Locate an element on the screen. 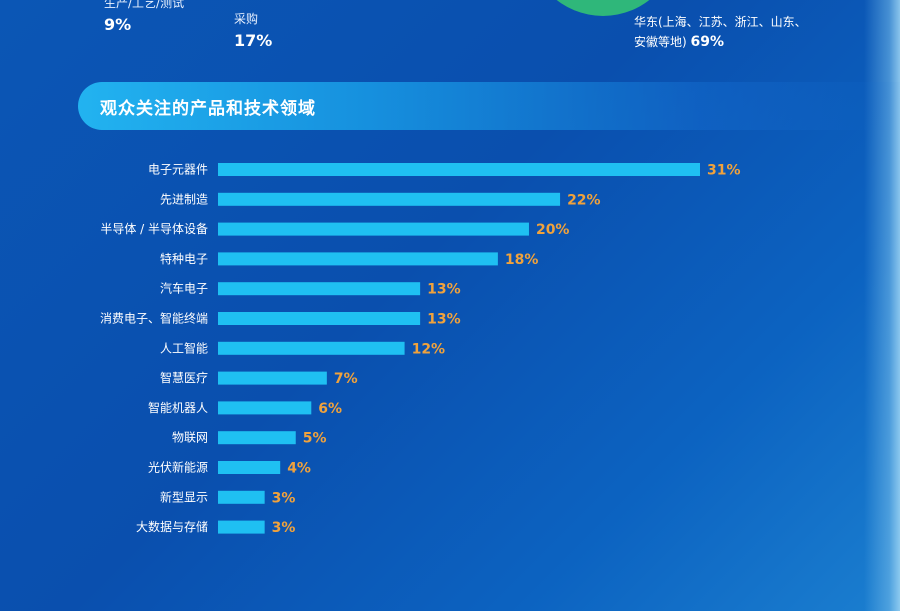  value-label: 5% is located at coordinates (315, 439).